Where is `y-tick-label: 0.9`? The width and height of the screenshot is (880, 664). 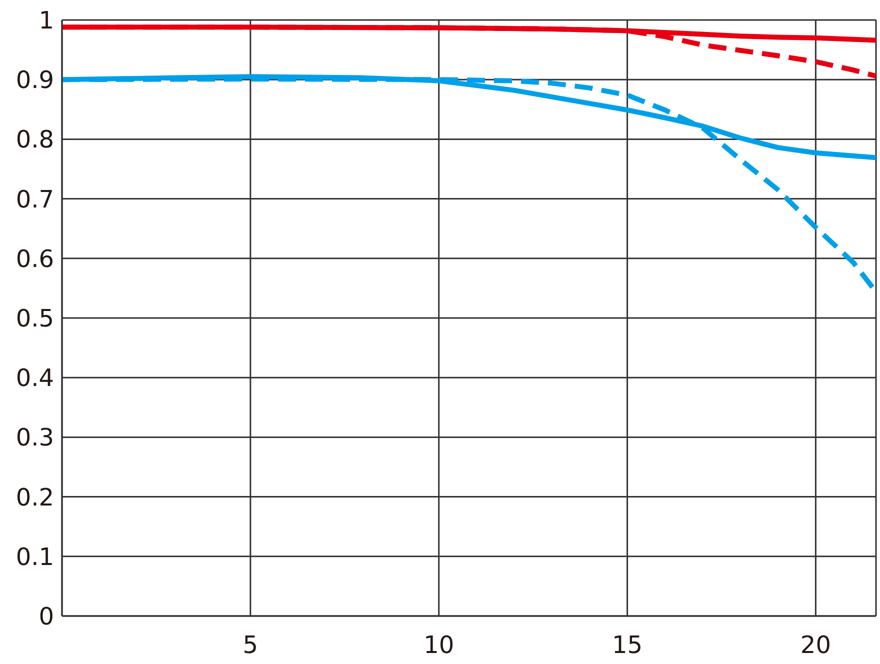 y-tick-label: 0.9 is located at coordinates (35, 80).